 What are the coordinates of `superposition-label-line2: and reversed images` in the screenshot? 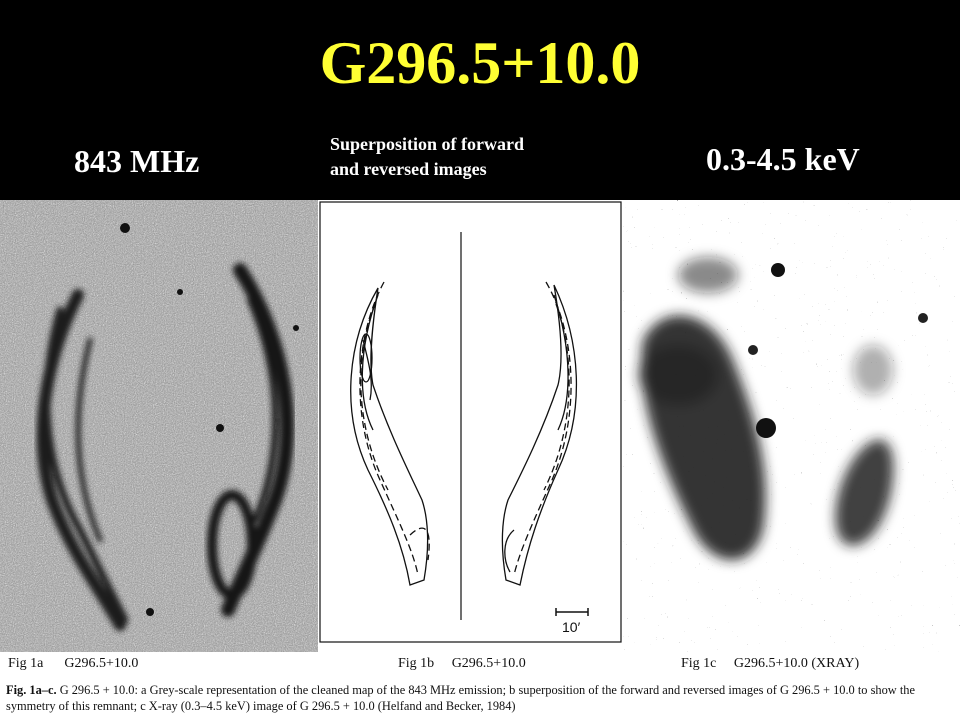 It's located at (408, 169).